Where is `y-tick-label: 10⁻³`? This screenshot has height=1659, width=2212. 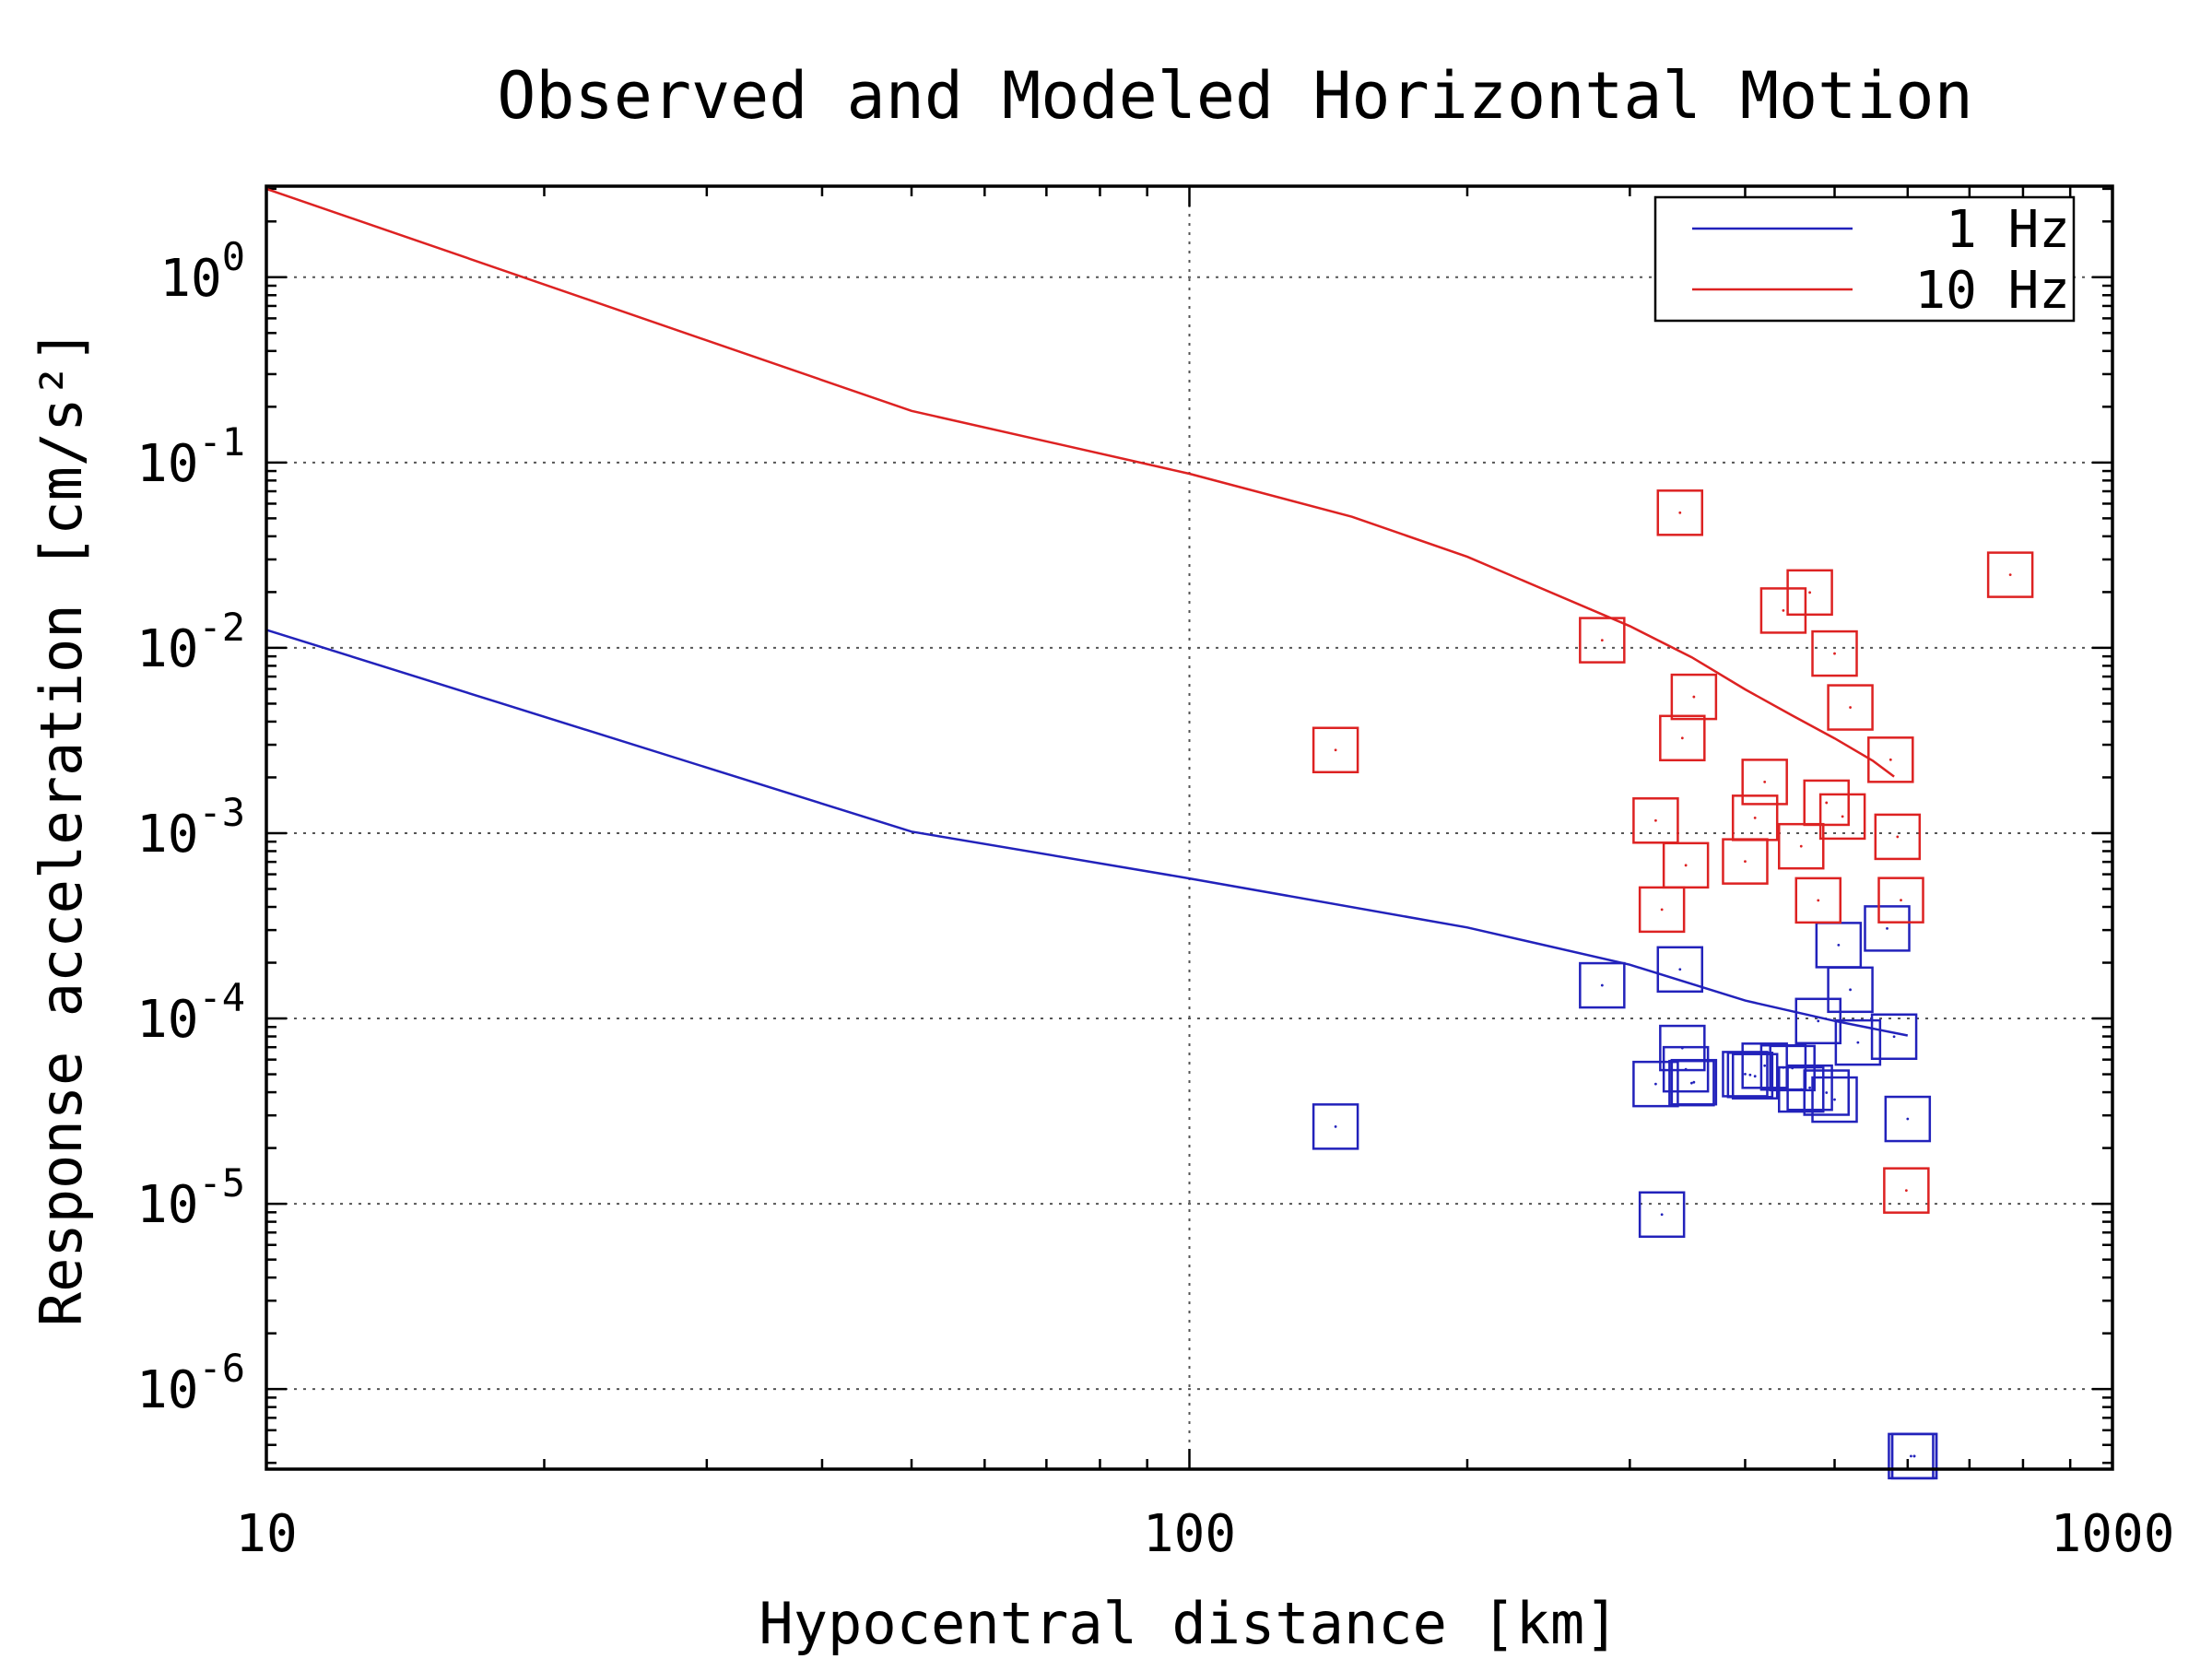 y-tick-label: 10⁻³ is located at coordinates (190, 827).